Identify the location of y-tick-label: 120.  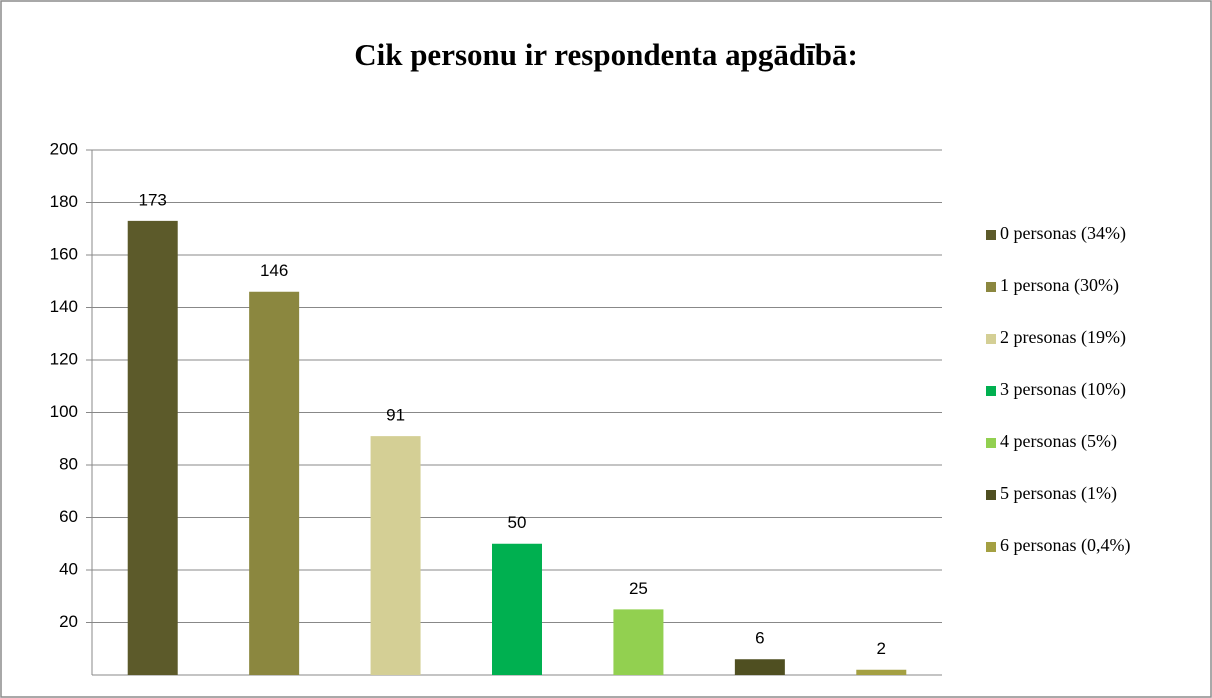
(64, 358).